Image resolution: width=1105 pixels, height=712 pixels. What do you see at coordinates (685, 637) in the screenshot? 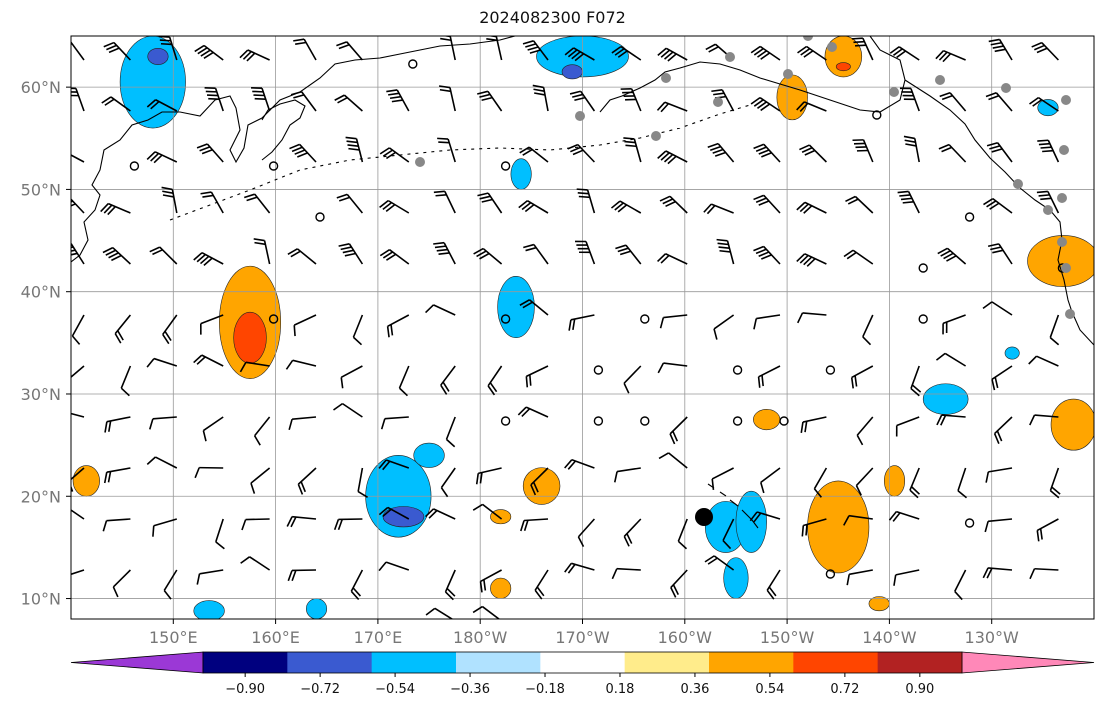
I see `longitude-label: 160°W` at bounding box center [685, 637].